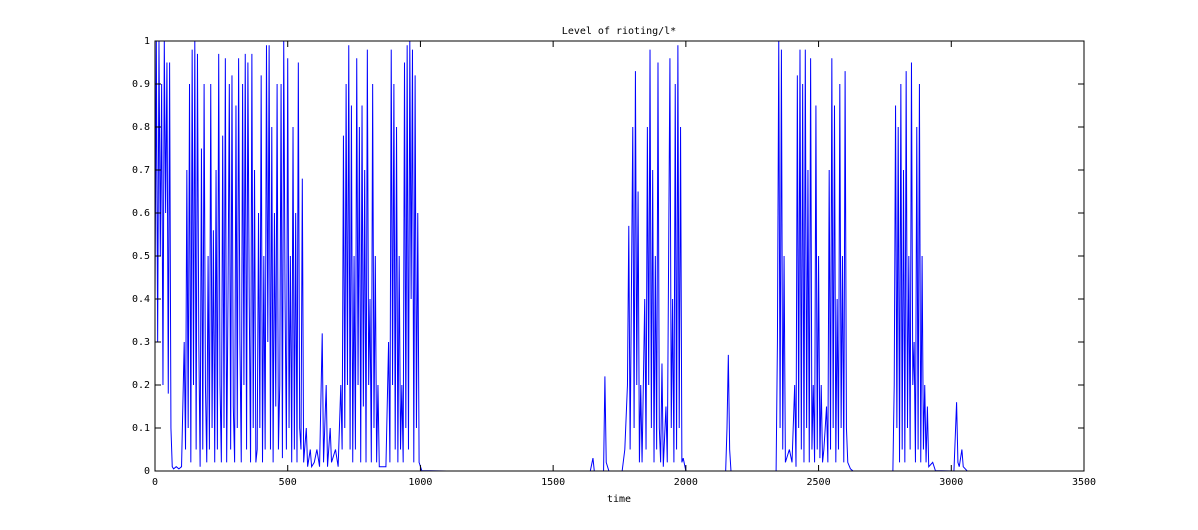  What do you see at coordinates (141, 256) in the screenshot?
I see `y-tick-label: 0.5` at bounding box center [141, 256].